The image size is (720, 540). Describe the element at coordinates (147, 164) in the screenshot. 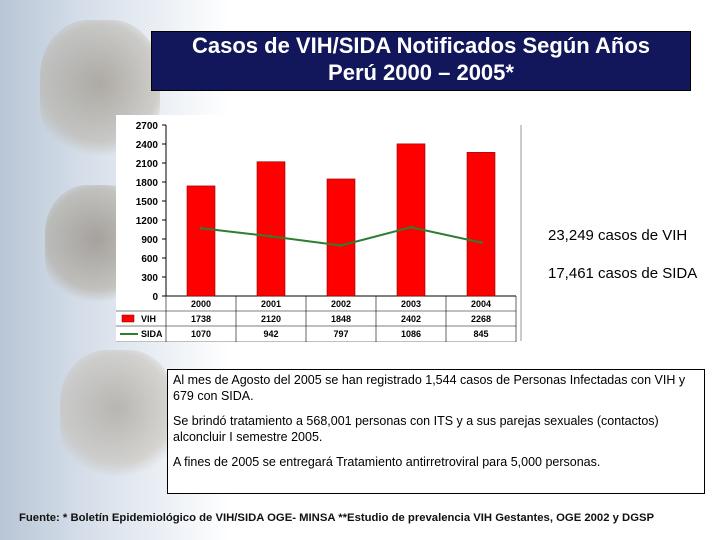

I see `y-tick-label: 2100` at that location.